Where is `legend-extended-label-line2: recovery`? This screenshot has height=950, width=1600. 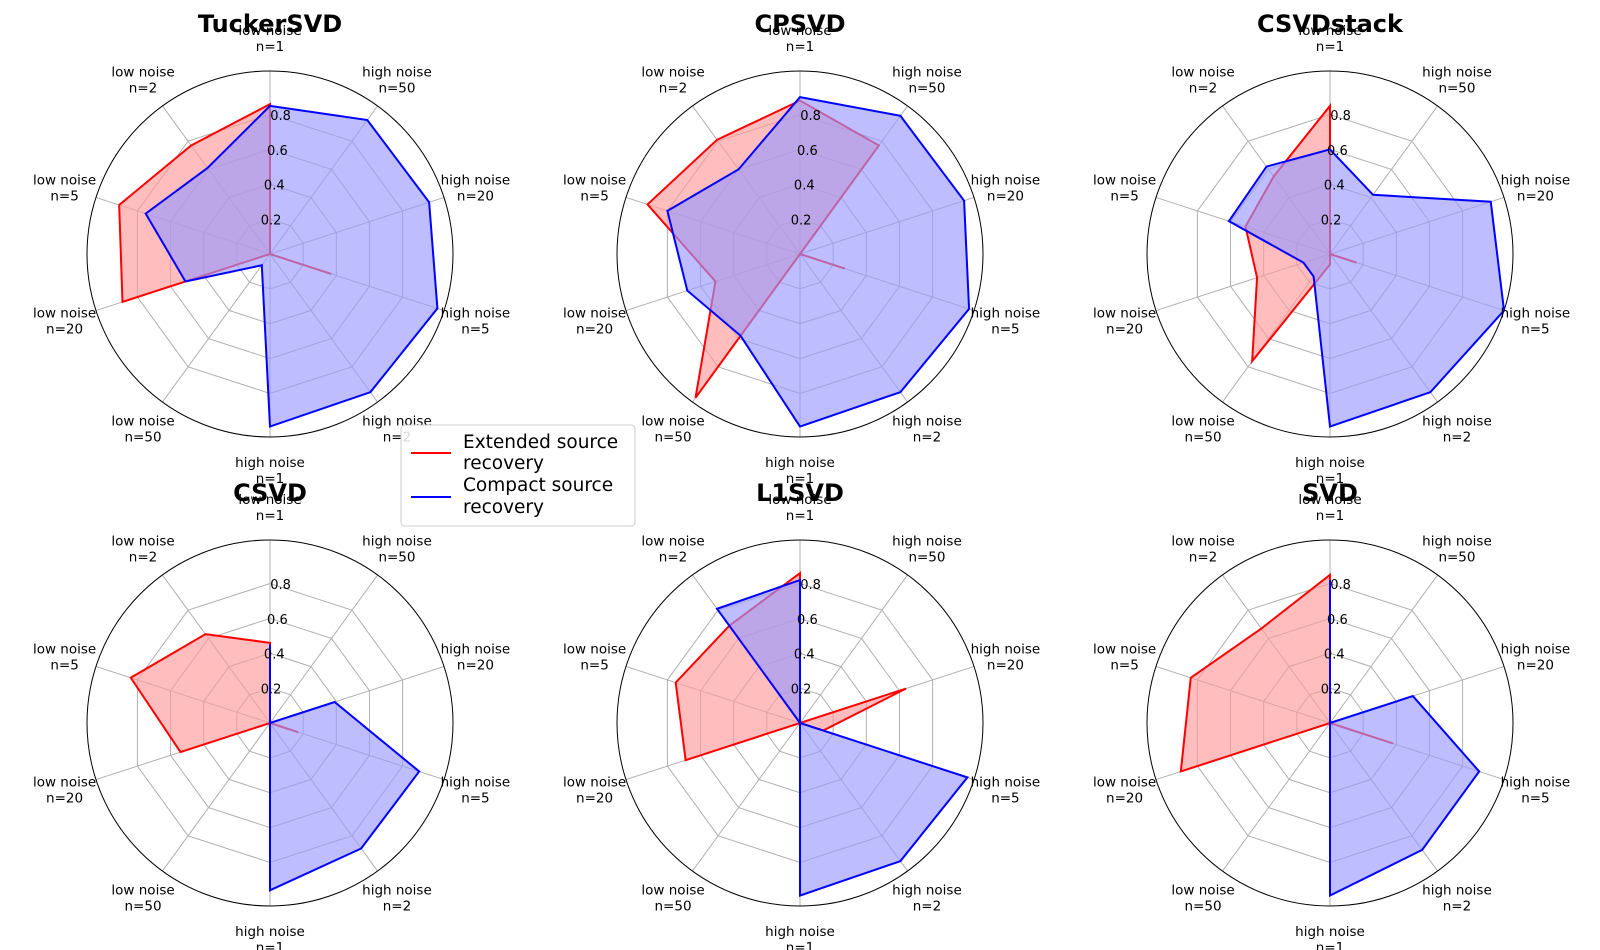 legend-extended-label-line2: recovery is located at coordinates (503, 463).